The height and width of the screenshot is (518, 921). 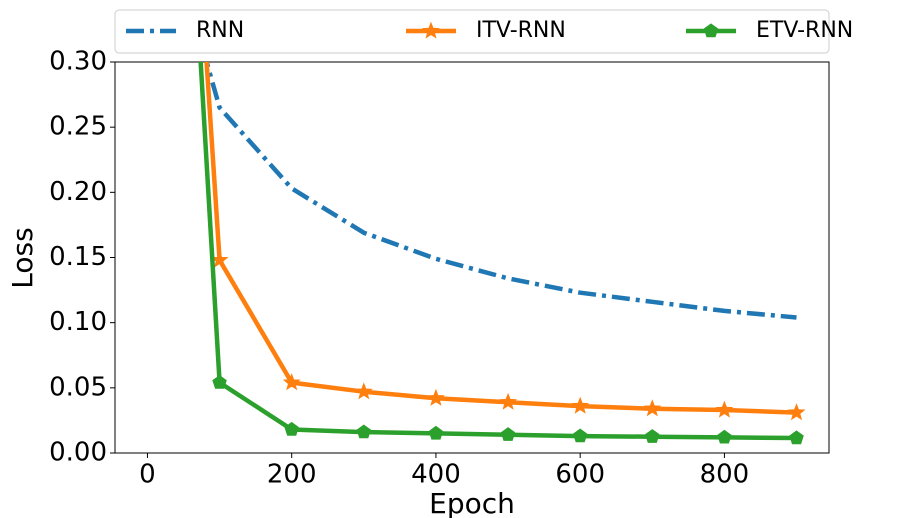 I want to click on y-tick-label: 0.10, so click(x=78, y=322).